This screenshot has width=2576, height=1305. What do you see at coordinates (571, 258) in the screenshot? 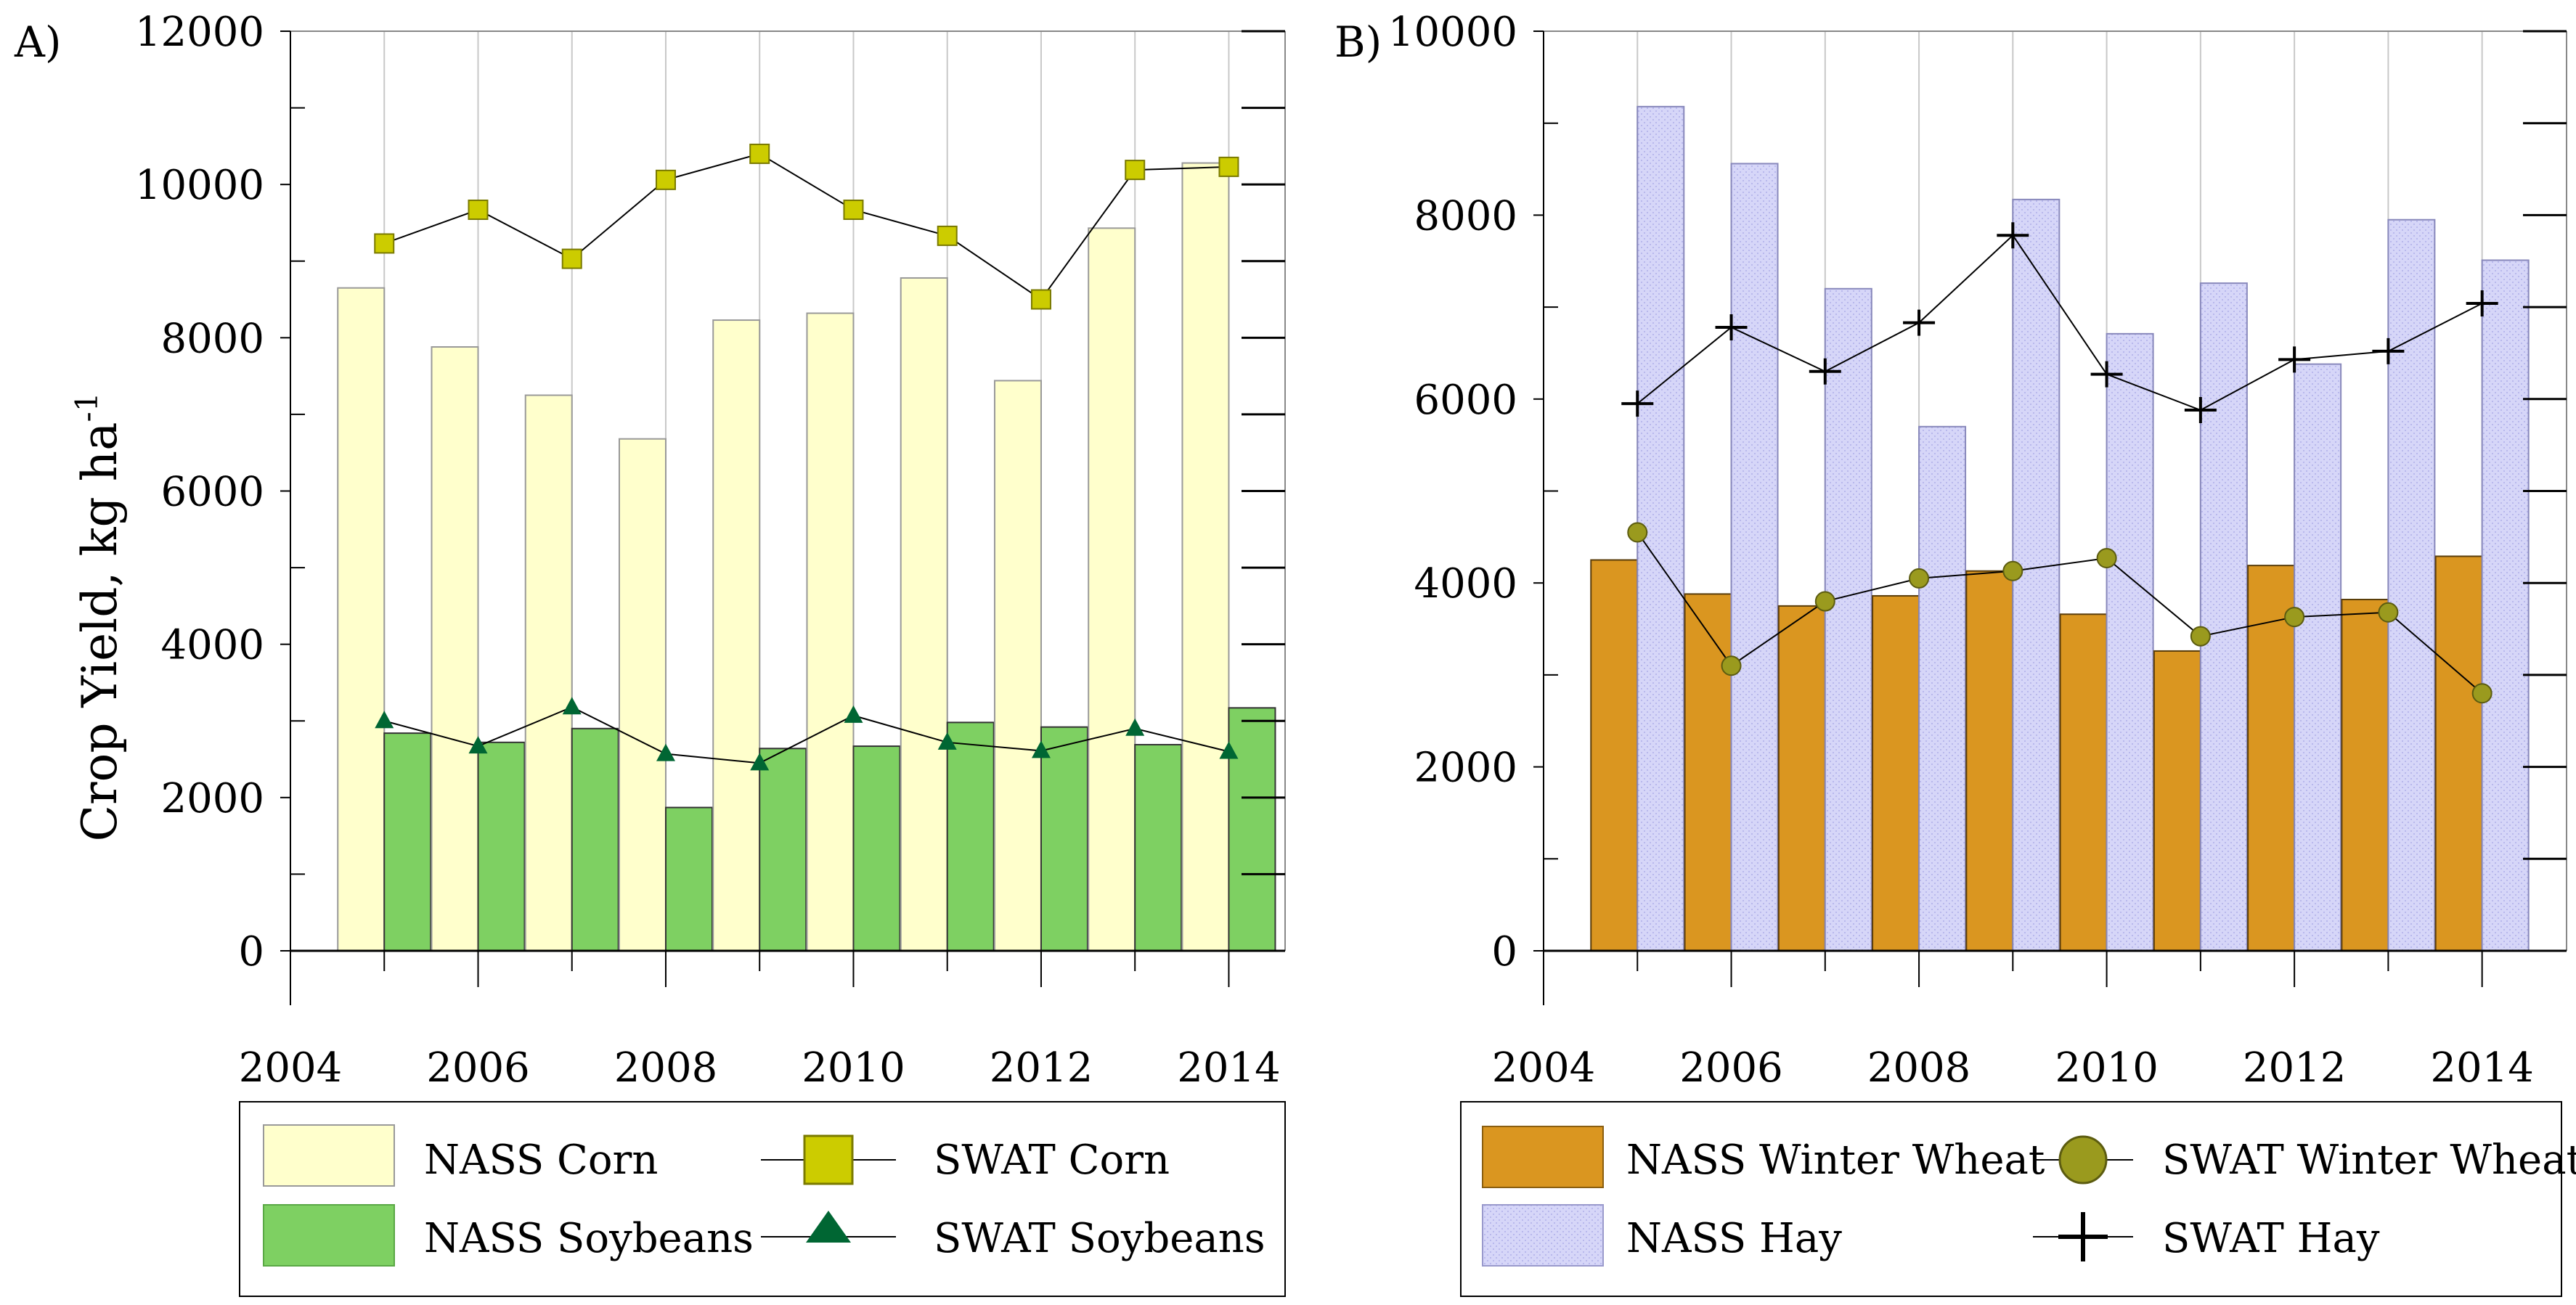
I see `point-swat-corn-2007` at bounding box center [571, 258].